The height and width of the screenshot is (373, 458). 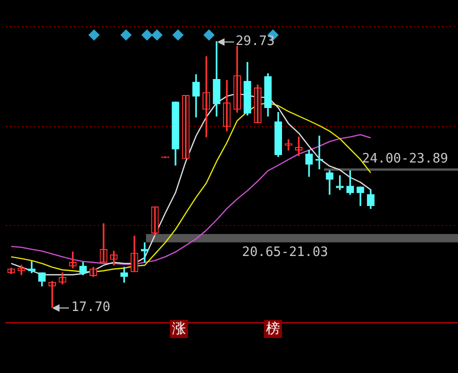 What do you see at coordinates (255, 42) in the screenshot?
I see `annotation: 29.73` at bounding box center [255, 42].